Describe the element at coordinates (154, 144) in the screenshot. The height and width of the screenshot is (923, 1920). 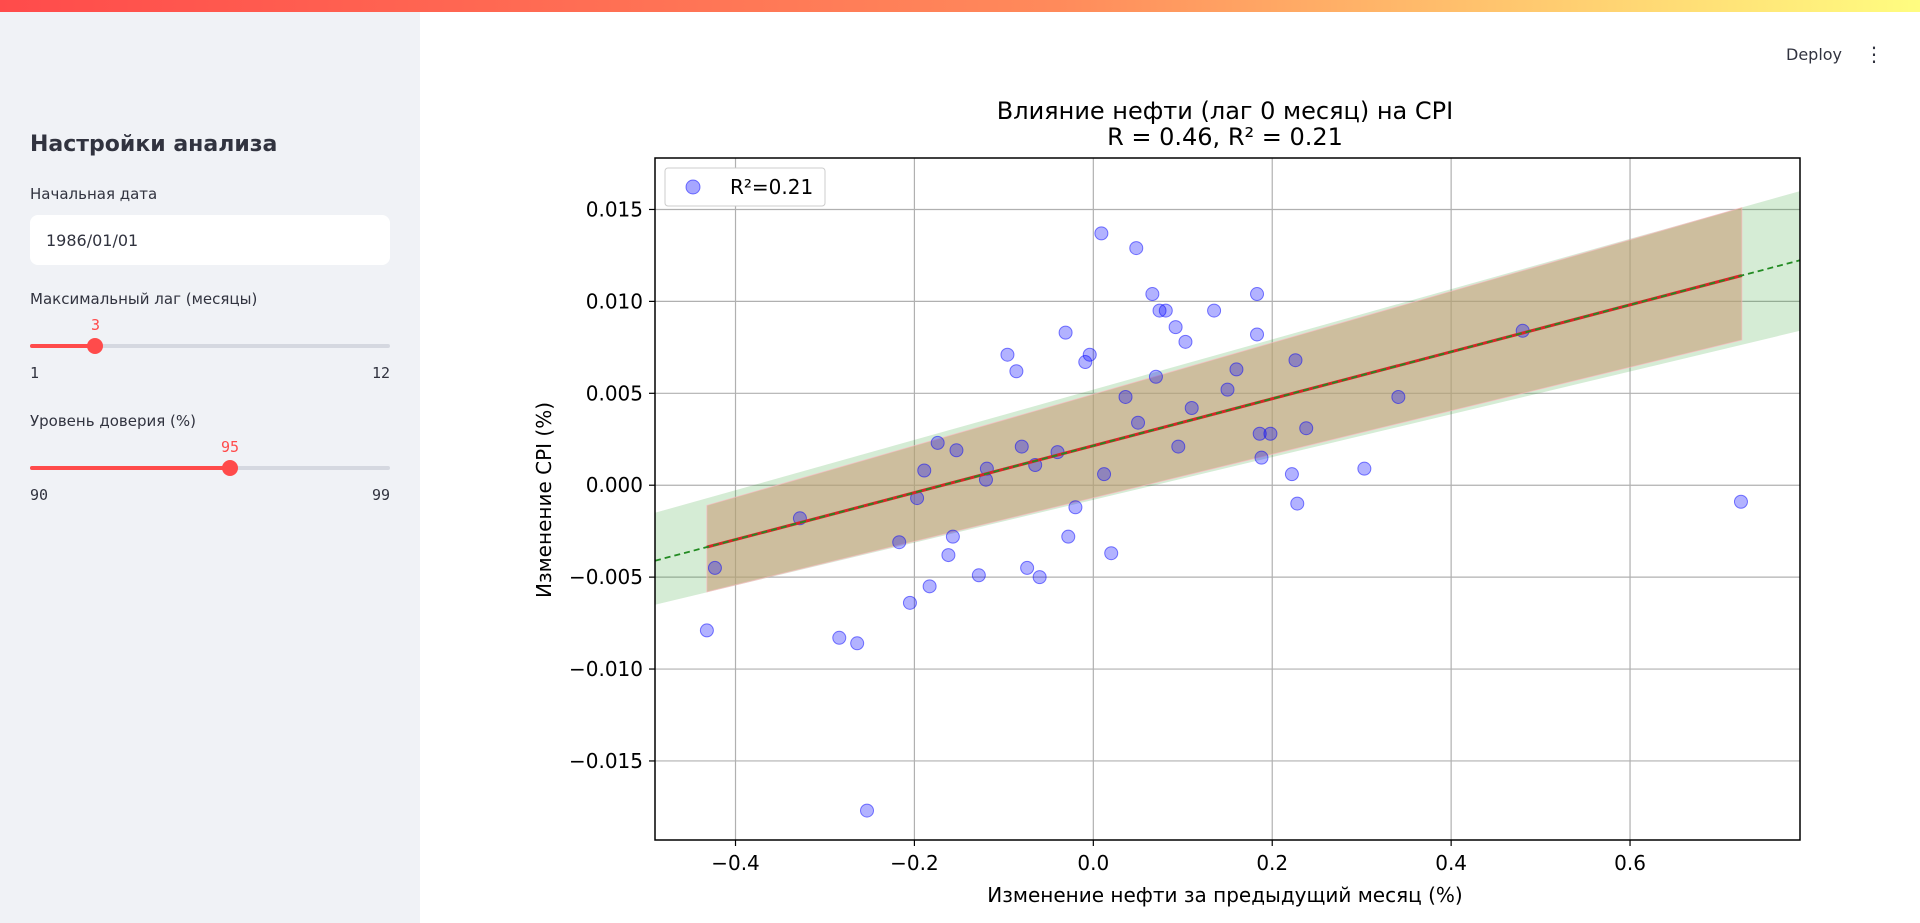
I see `sidebar-title: Настройки анализа` at that location.